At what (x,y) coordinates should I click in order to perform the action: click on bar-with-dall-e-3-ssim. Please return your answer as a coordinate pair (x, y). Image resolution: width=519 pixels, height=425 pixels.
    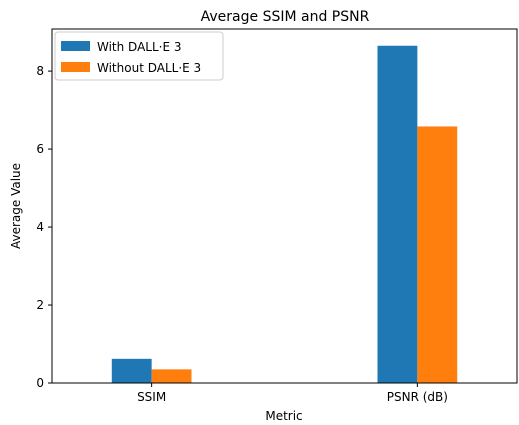
    Looking at the image, I should click on (131, 370).